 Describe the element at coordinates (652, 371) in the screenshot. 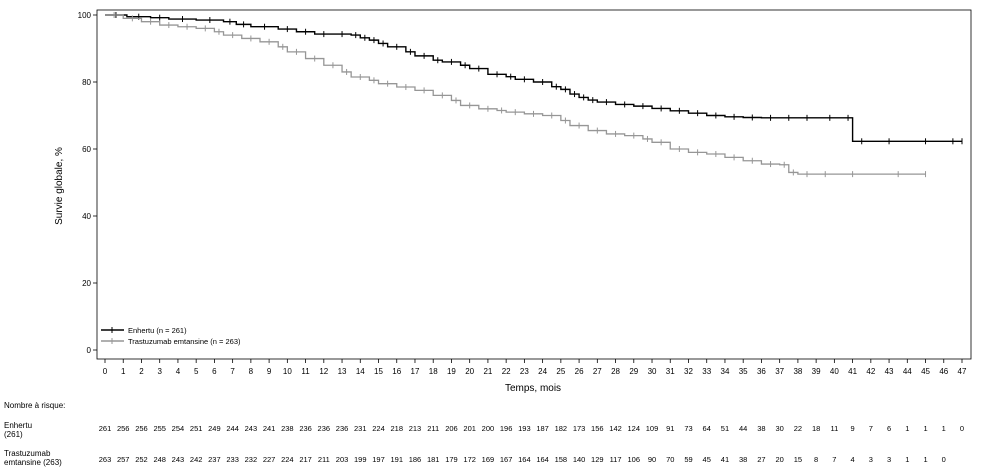

I see `x-tick-label: 30` at that location.